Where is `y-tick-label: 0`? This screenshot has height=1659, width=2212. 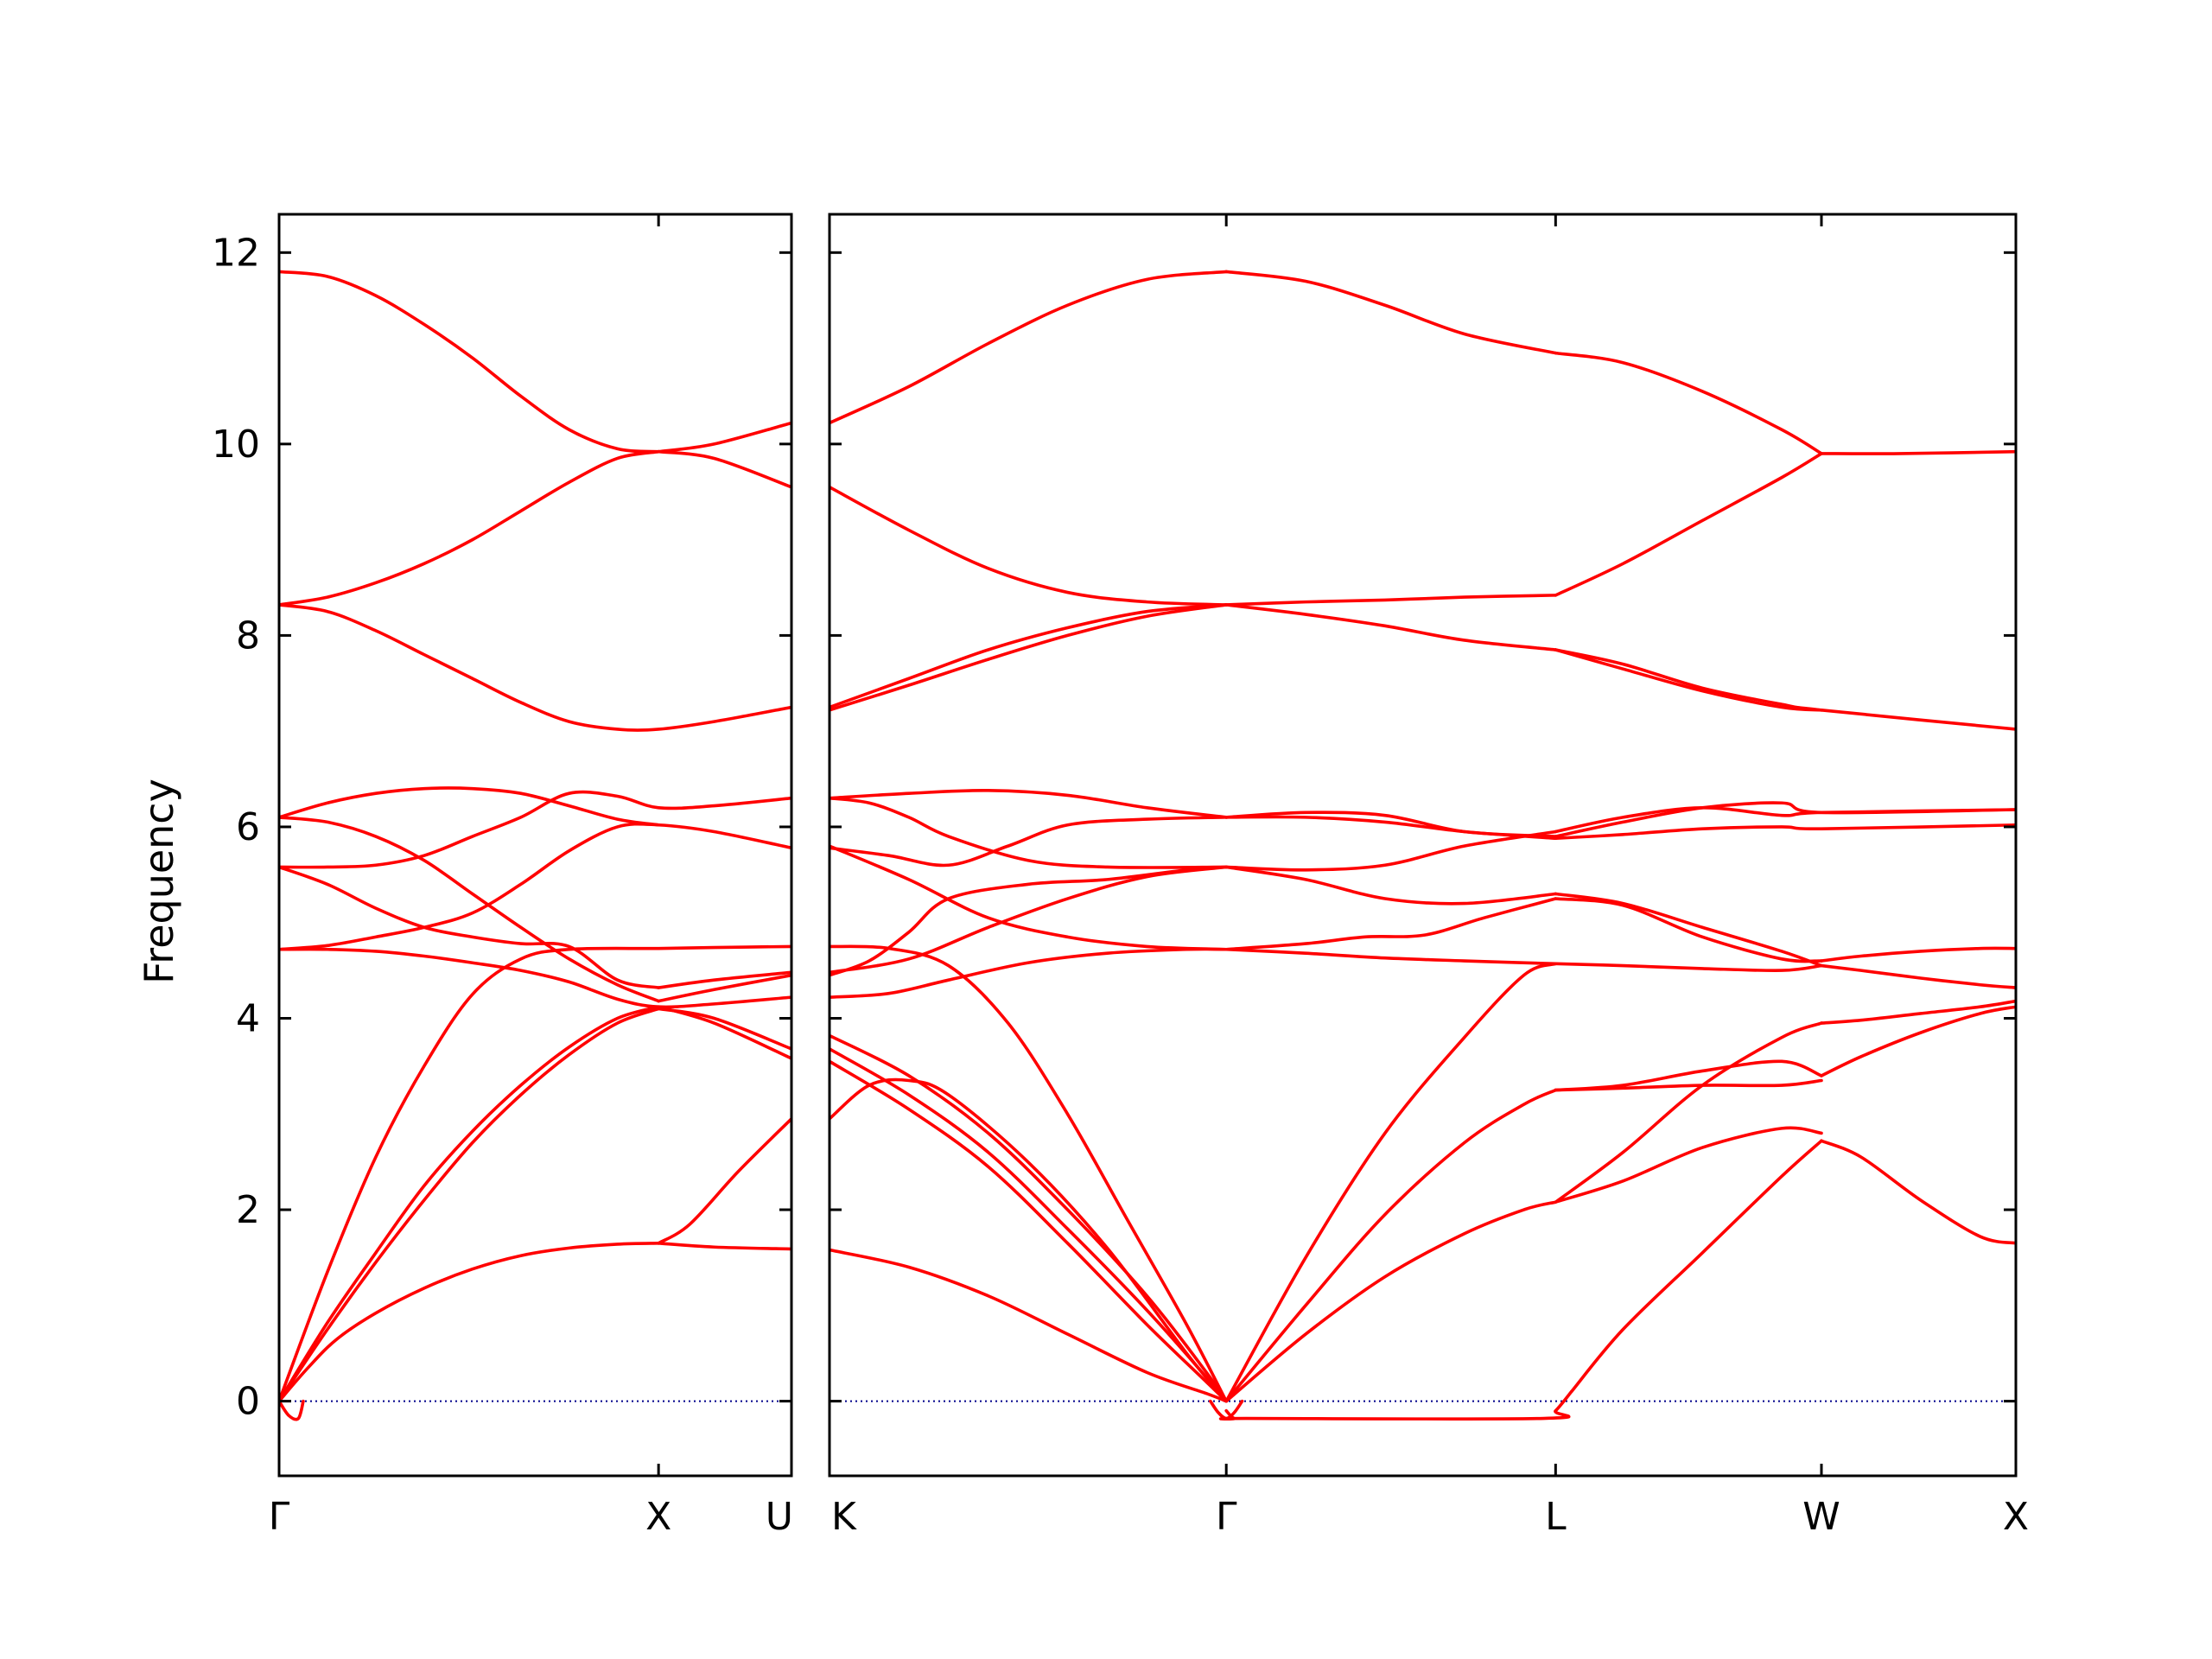
y-tick-label: 0 is located at coordinates (248, 1402).